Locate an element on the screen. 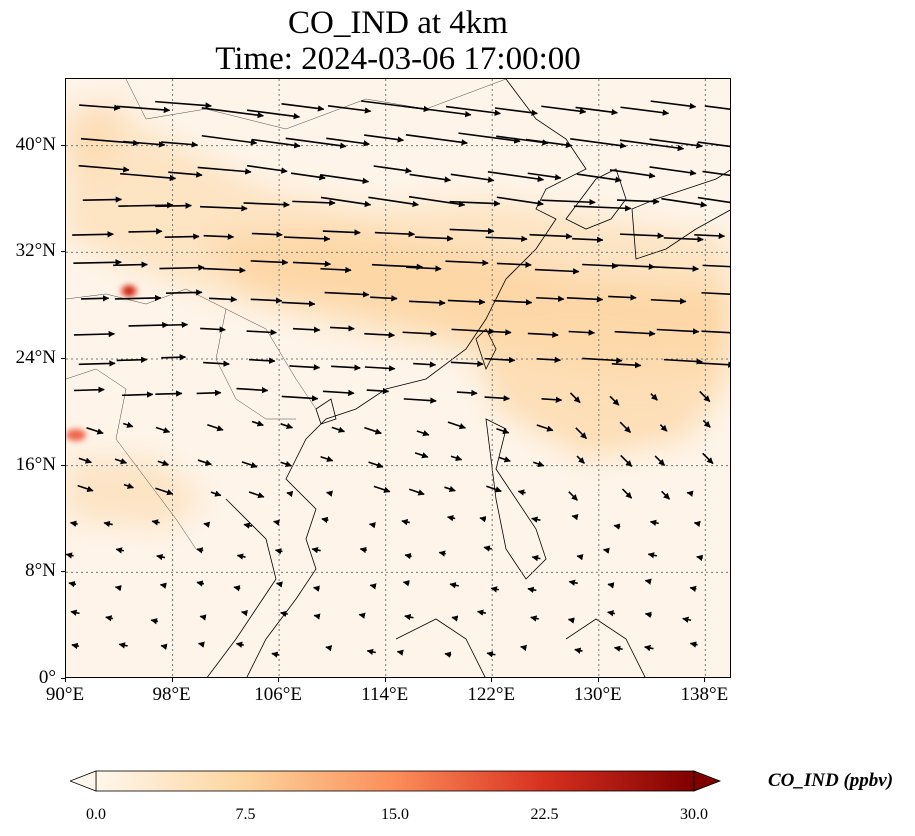 This screenshot has width=915, height=836. y-tick-label: 8°N is located at coordinates (40, 571).